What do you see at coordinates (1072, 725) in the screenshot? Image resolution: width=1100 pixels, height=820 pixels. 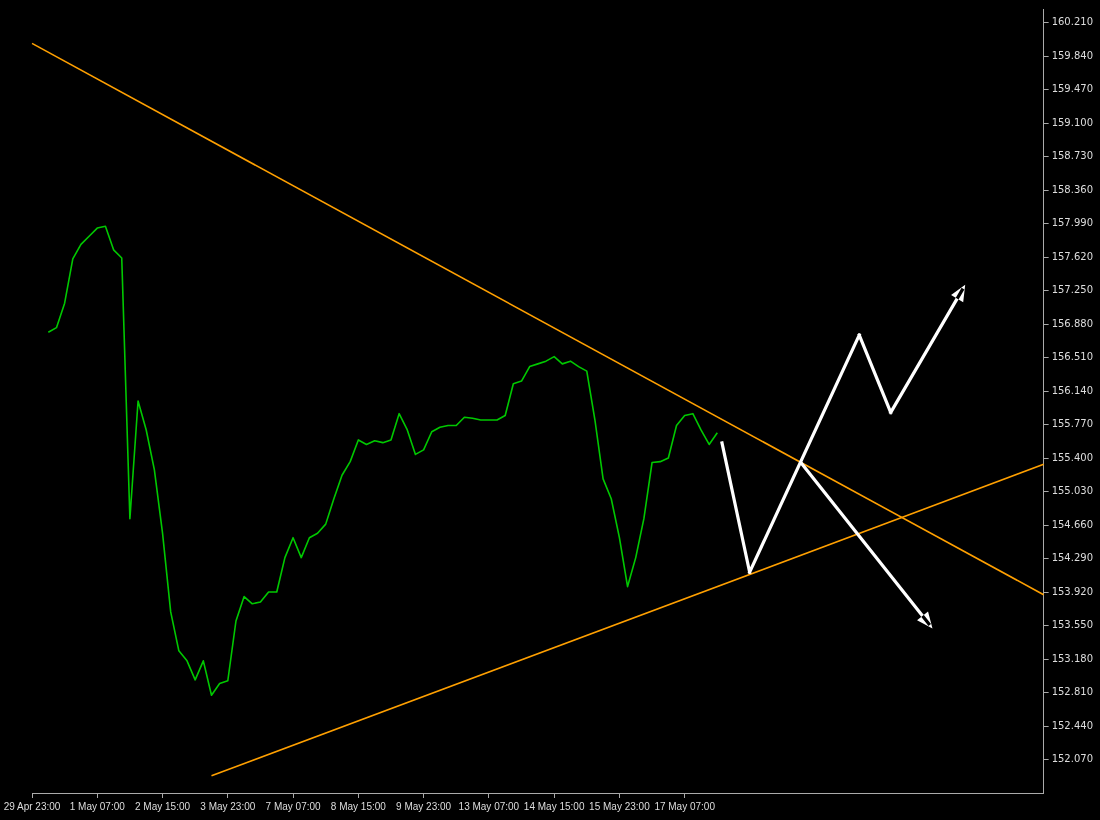 I see `y-tick-label: 152.440` at bounding box center [1072, 725].